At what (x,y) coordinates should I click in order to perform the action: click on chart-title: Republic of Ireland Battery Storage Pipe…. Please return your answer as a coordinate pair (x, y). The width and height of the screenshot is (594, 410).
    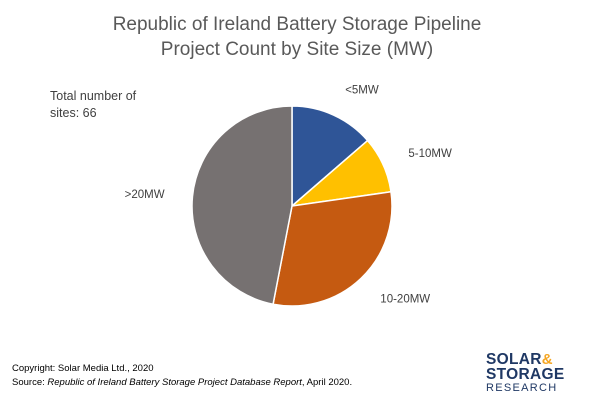
    Looking at the image, I should click on (297, 37).